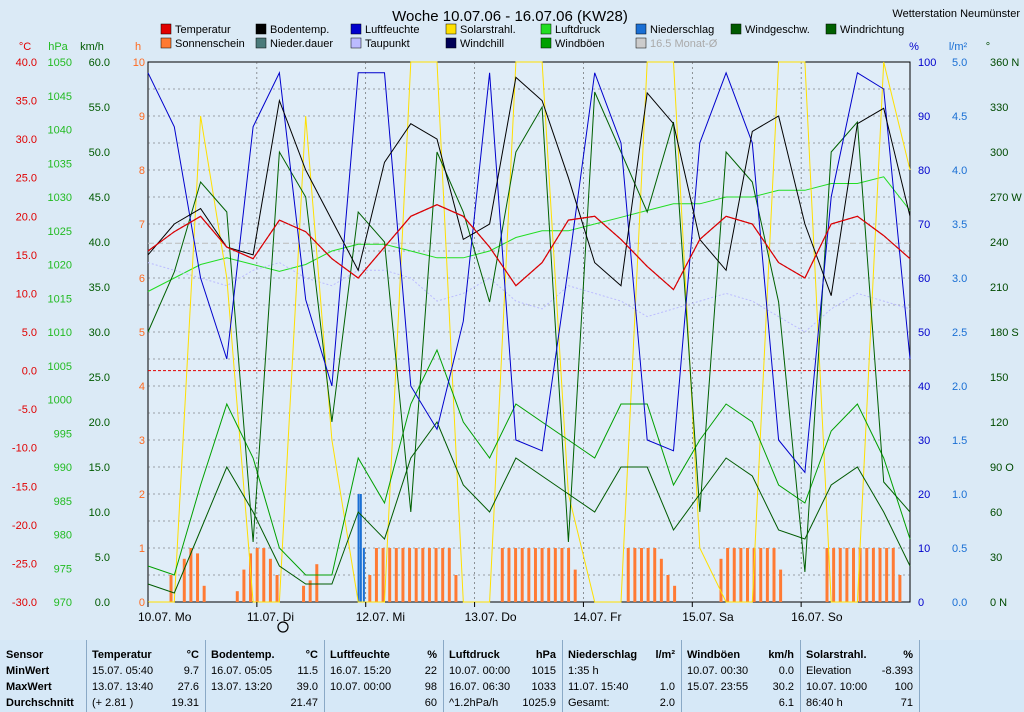 This screenshot has height=712, width=1024. I want to click on direction-axis-tick: 90 O, so click(1002, 468).